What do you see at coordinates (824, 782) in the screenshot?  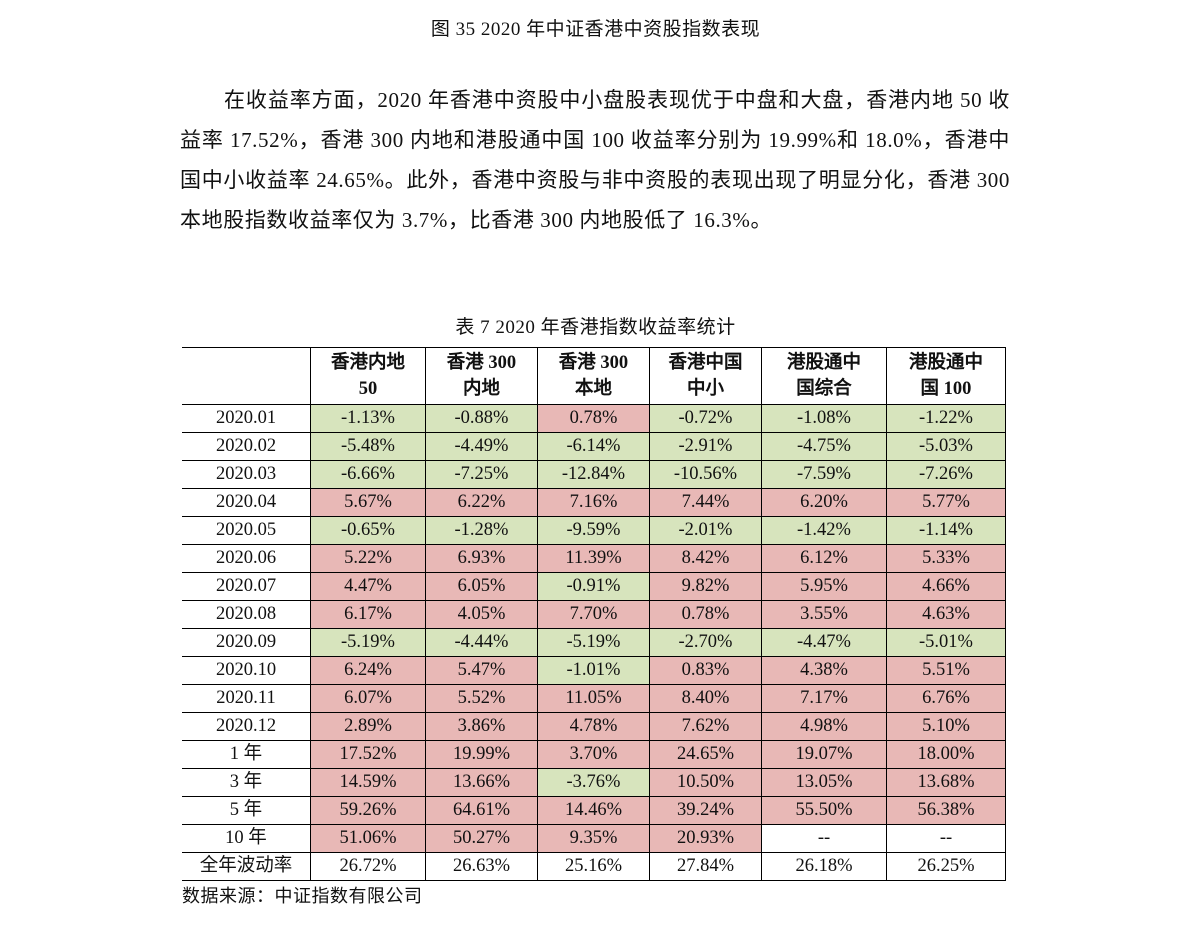 I see `table-cell: 13.05%` at bounding box center [824, 782].